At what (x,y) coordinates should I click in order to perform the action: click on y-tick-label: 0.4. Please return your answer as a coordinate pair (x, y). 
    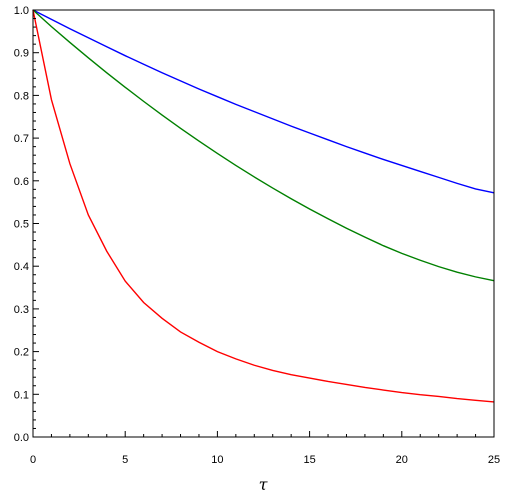
    Looking at the image, I should click on (21, 267).